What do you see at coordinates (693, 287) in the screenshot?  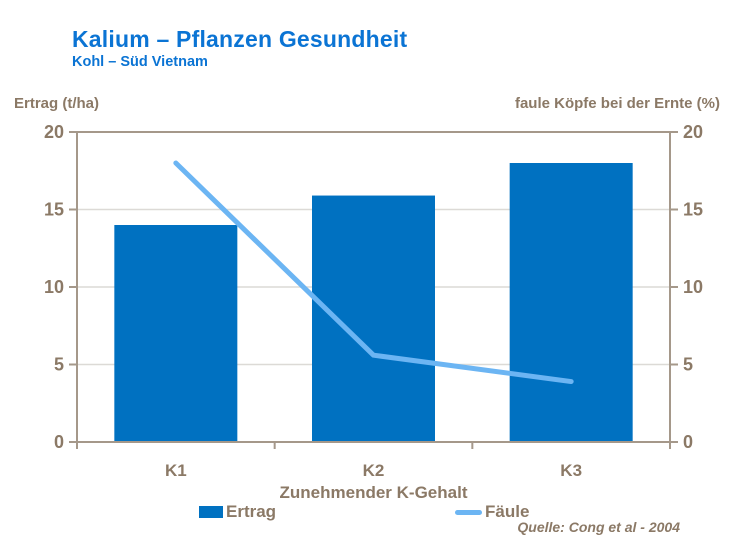 I see `y-tick-label-right: 10` at bounding box center [693, 287].